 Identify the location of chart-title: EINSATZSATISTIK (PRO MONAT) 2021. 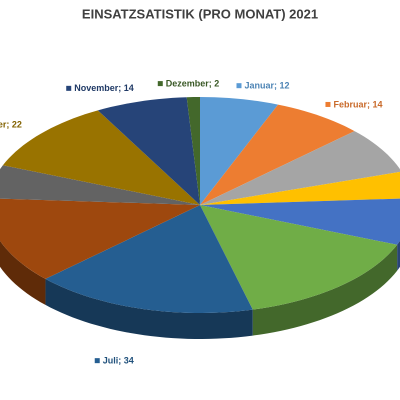
(200, 13).